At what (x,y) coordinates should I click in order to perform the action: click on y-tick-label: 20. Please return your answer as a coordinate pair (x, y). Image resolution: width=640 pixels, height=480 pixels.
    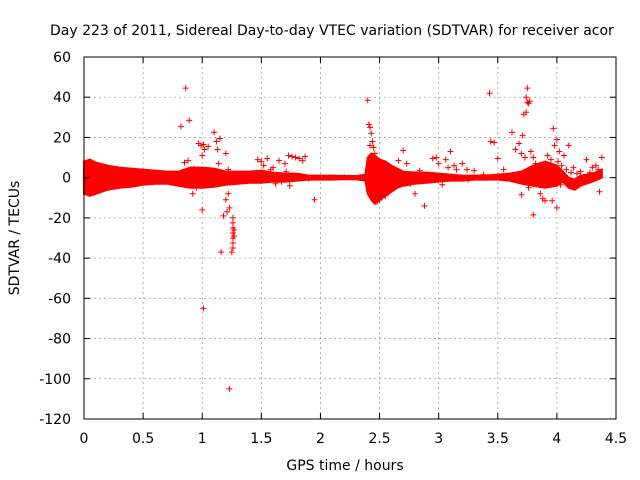
    Looking at the image, I should click on (62, 138).